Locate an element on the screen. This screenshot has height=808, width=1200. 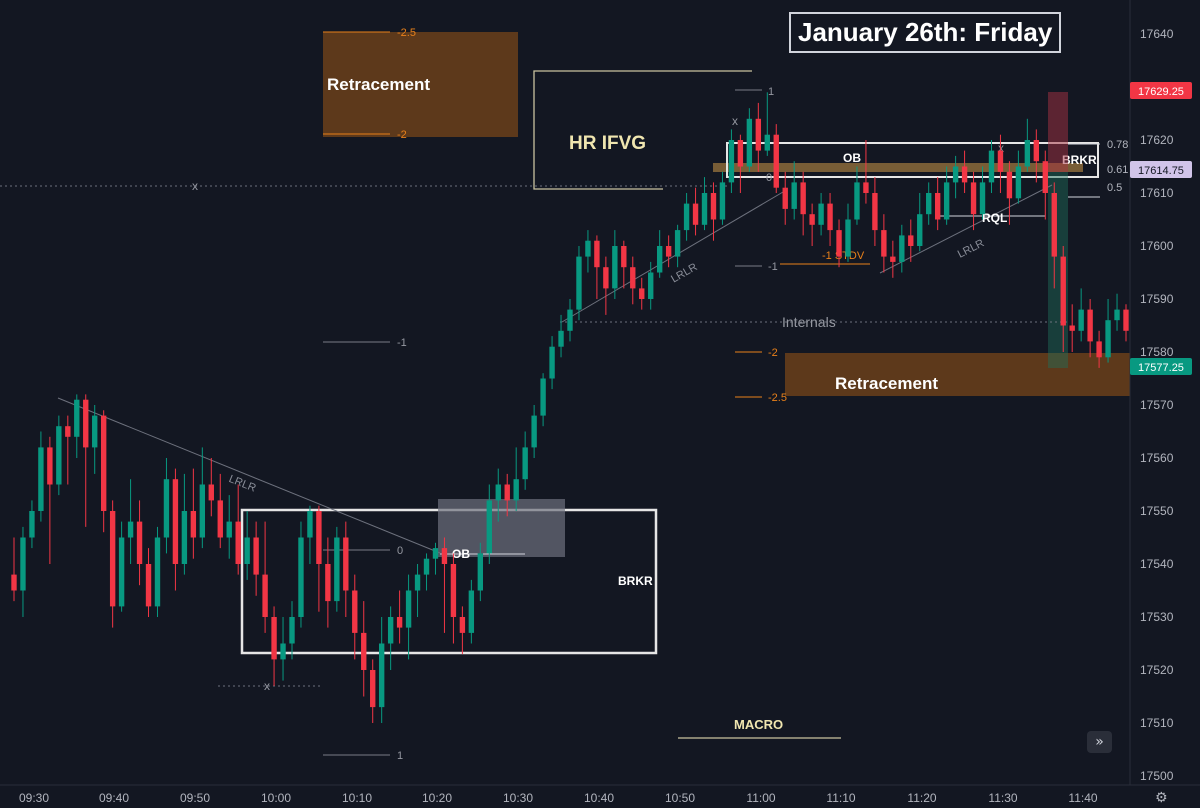
time-tick: 10:50 is located at coordinates (680, 798).